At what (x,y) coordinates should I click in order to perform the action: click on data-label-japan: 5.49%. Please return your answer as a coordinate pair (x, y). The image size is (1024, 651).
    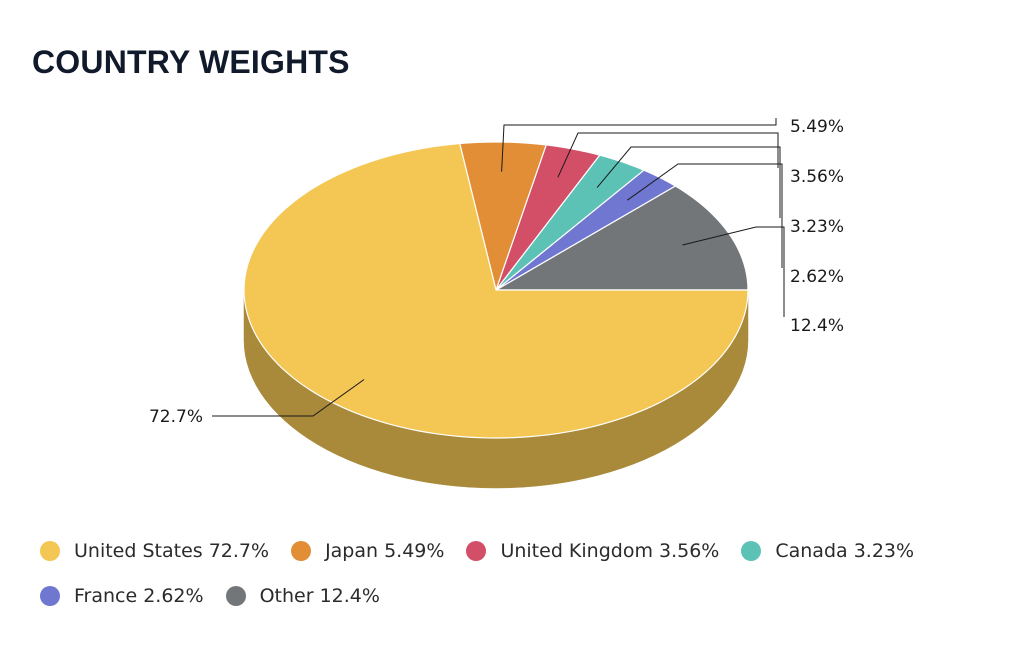
    Looking at the image, I should click on (817, 127).